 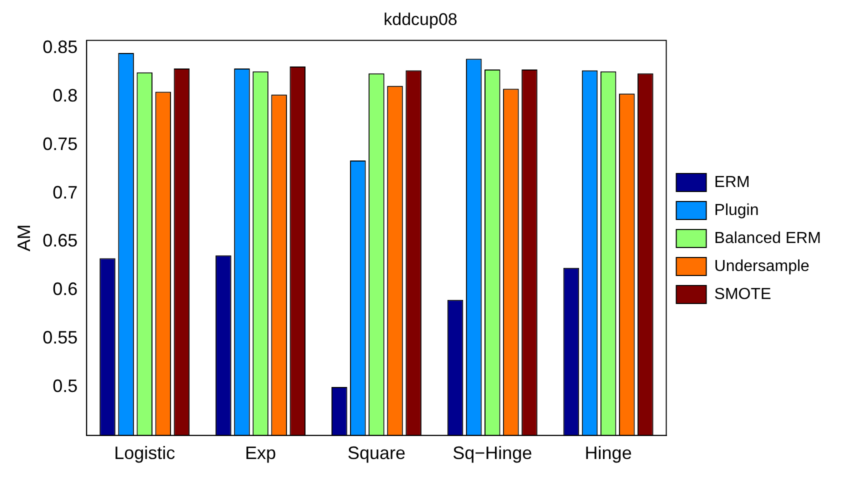 I want to click on x-tick-label: Exp, so click(x=260, y=453).